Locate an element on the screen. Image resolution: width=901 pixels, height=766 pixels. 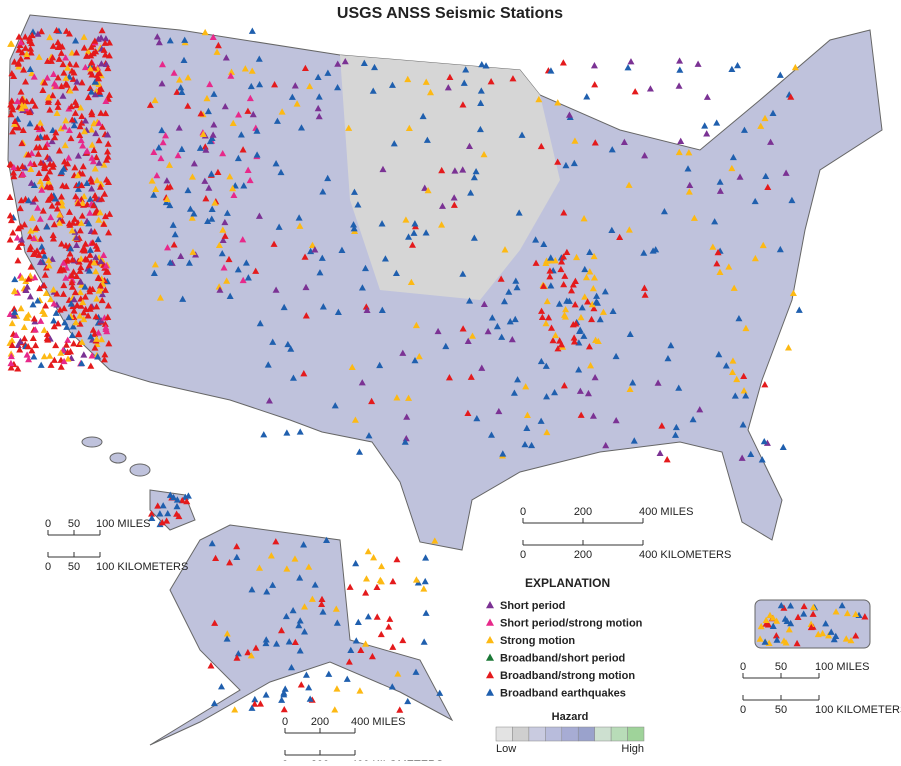
scale-label: 50 is located at coordinates (781, 710).